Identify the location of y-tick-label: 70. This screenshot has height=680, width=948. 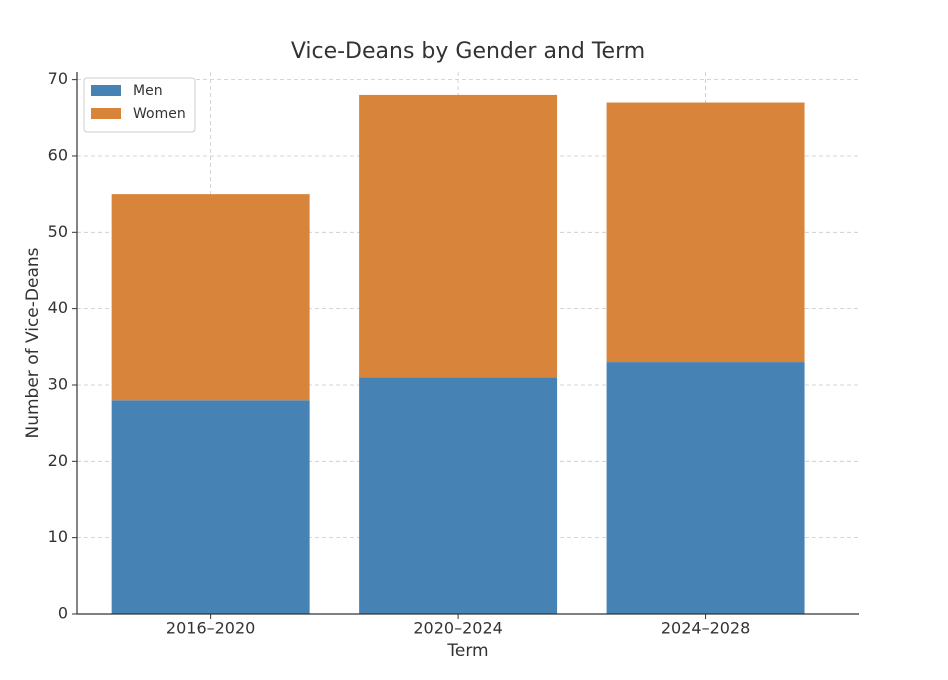
(58, 78).